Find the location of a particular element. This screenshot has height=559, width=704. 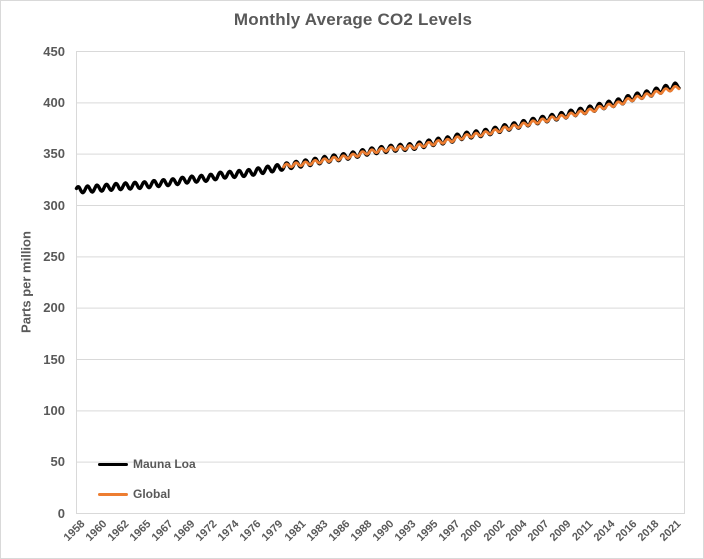

legend-item-mauna-loa: Mauna Loa is located at coordinates (147, 464).